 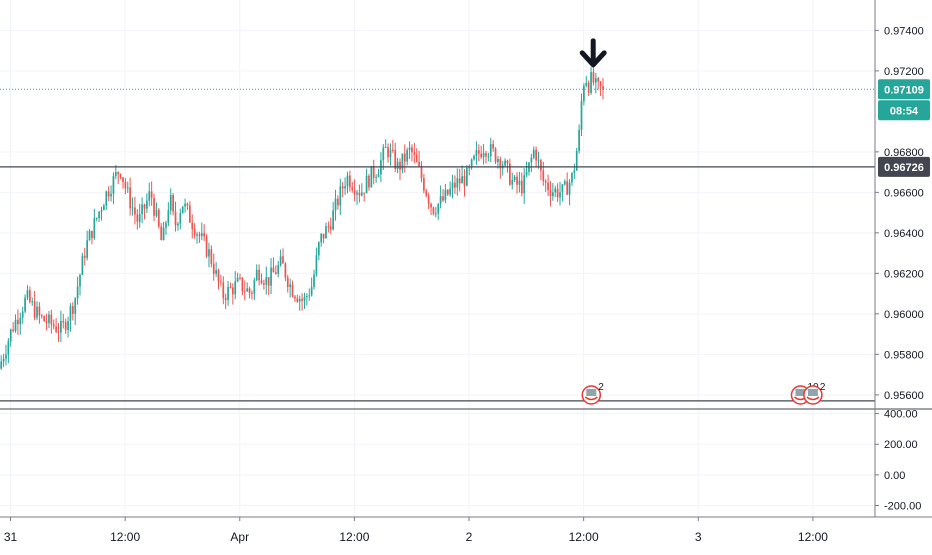 I want to click on current-price-tag, so click(x=904, y=89).